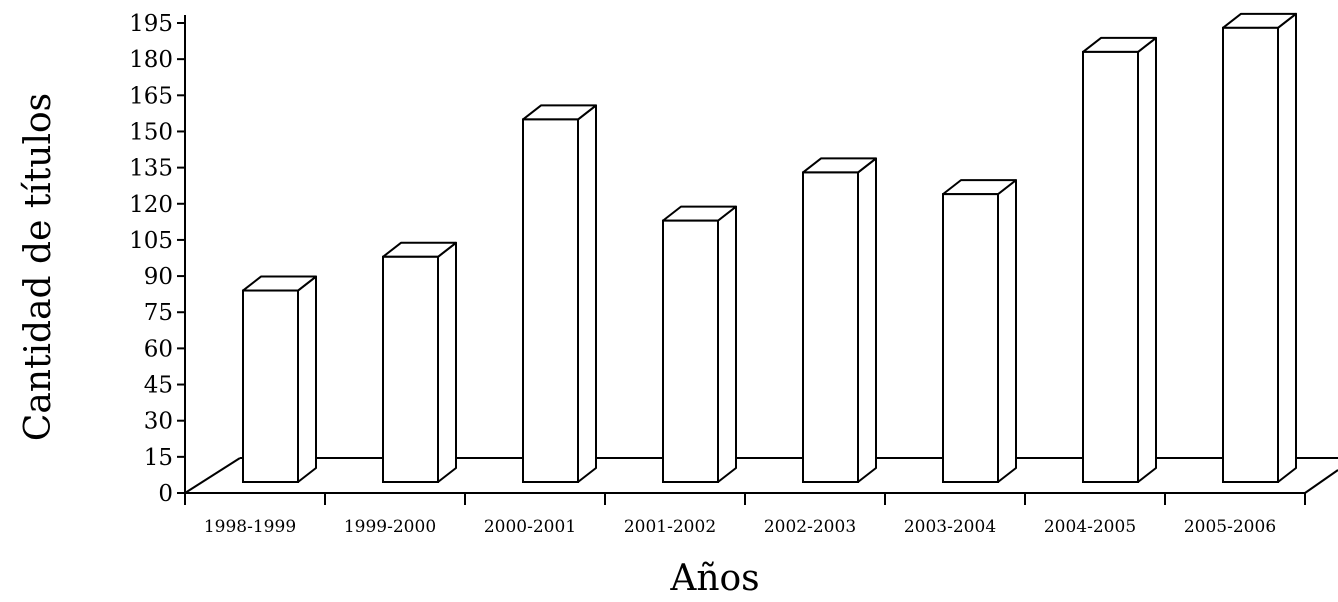  I want to click on y-axis-title: Cantidad de títulos, so click(38, 267).